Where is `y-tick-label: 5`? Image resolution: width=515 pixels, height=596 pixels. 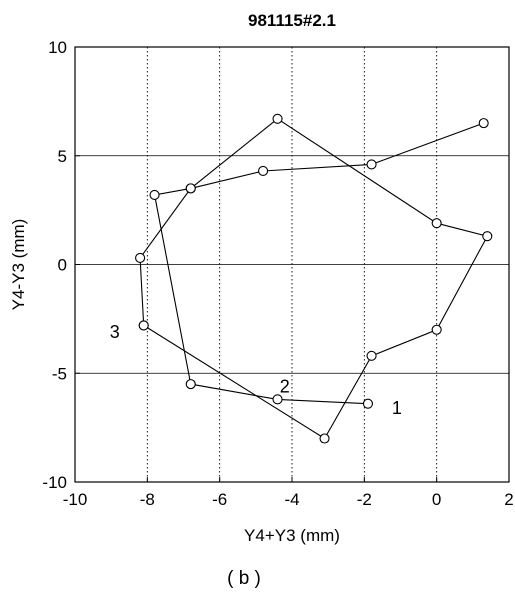 y-tick-label: 5 is located at coordinates (62, 156).